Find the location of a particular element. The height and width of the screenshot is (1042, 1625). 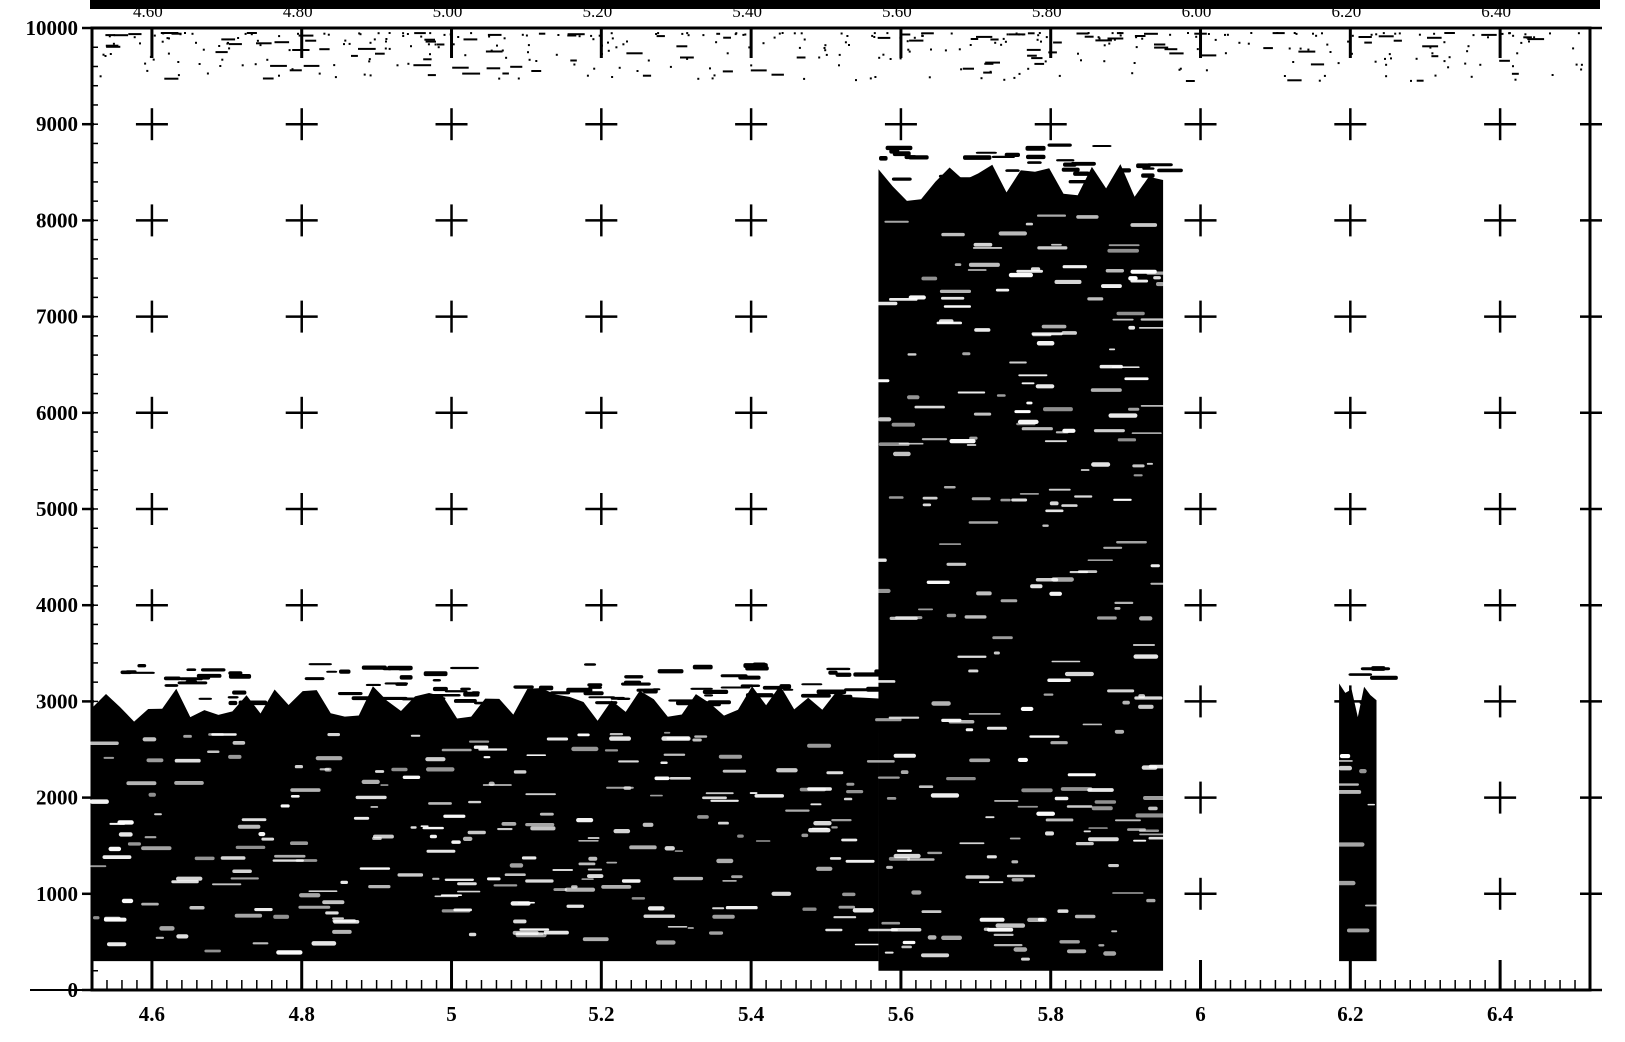

top-axis-label: 5.80 is located at coordinates (1047, 11).